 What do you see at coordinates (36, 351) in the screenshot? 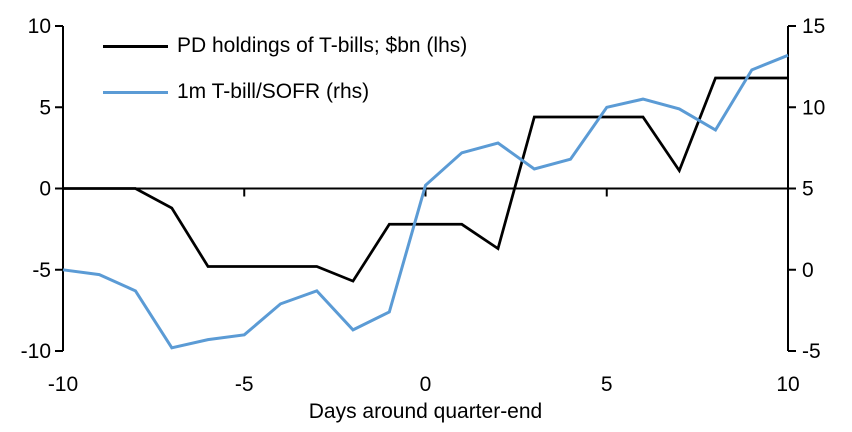
I see `left-axis-tick-label: -10` at bounding box center [36, 351].